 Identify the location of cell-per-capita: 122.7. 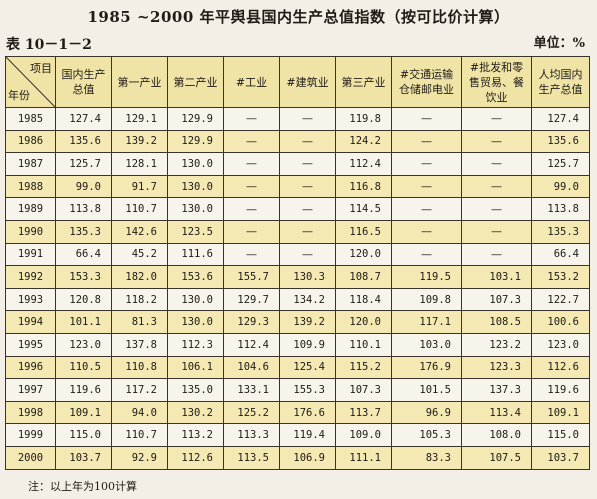
(560, 299).